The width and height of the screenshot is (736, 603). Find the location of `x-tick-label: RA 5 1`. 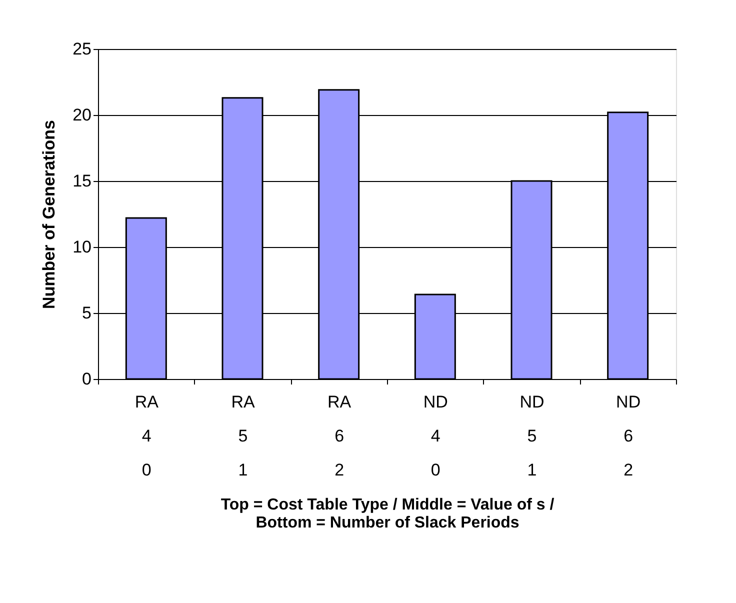

x-tick-label: RA 5 1 is located at coordinates (243, 436).